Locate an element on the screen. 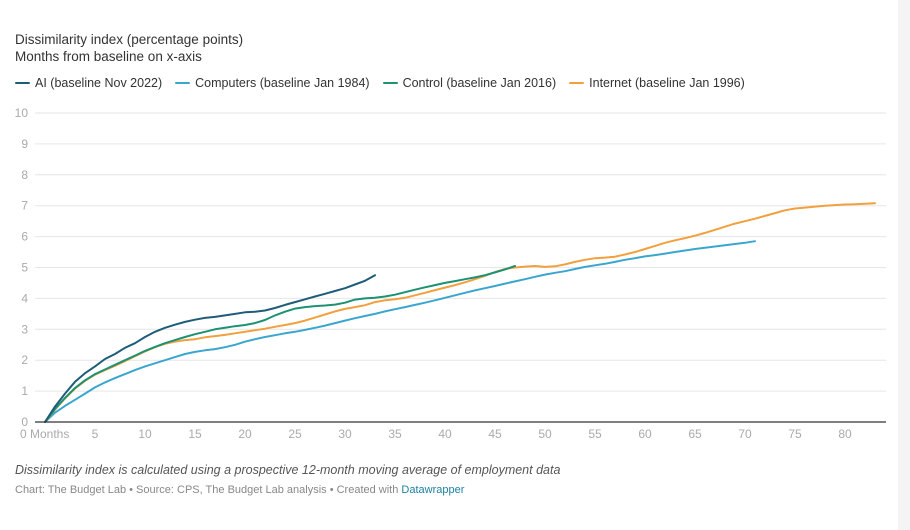  legend-item-internet: Internet (baseline Jan 1996) is located at coordinates (657, 83).